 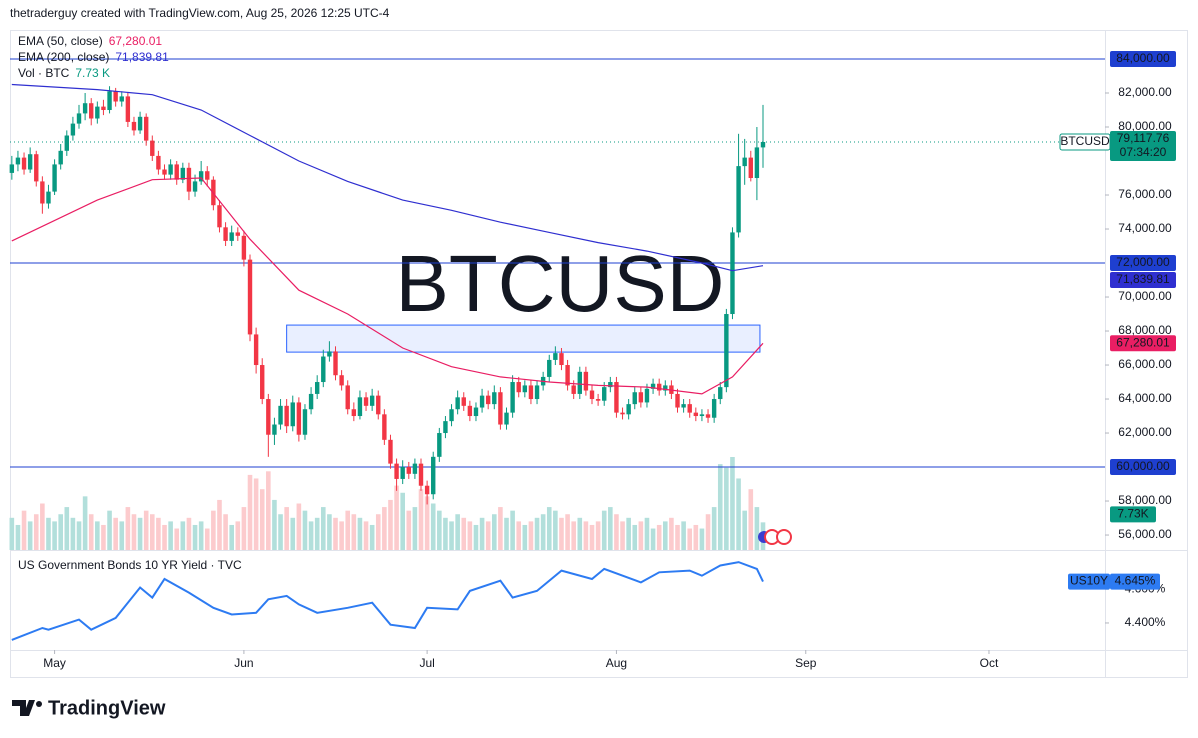 What do you see at coordinates (1143, 152) in the screenshot?
I see `countdown: 07:34:20` at bounding box center [1143, 152].